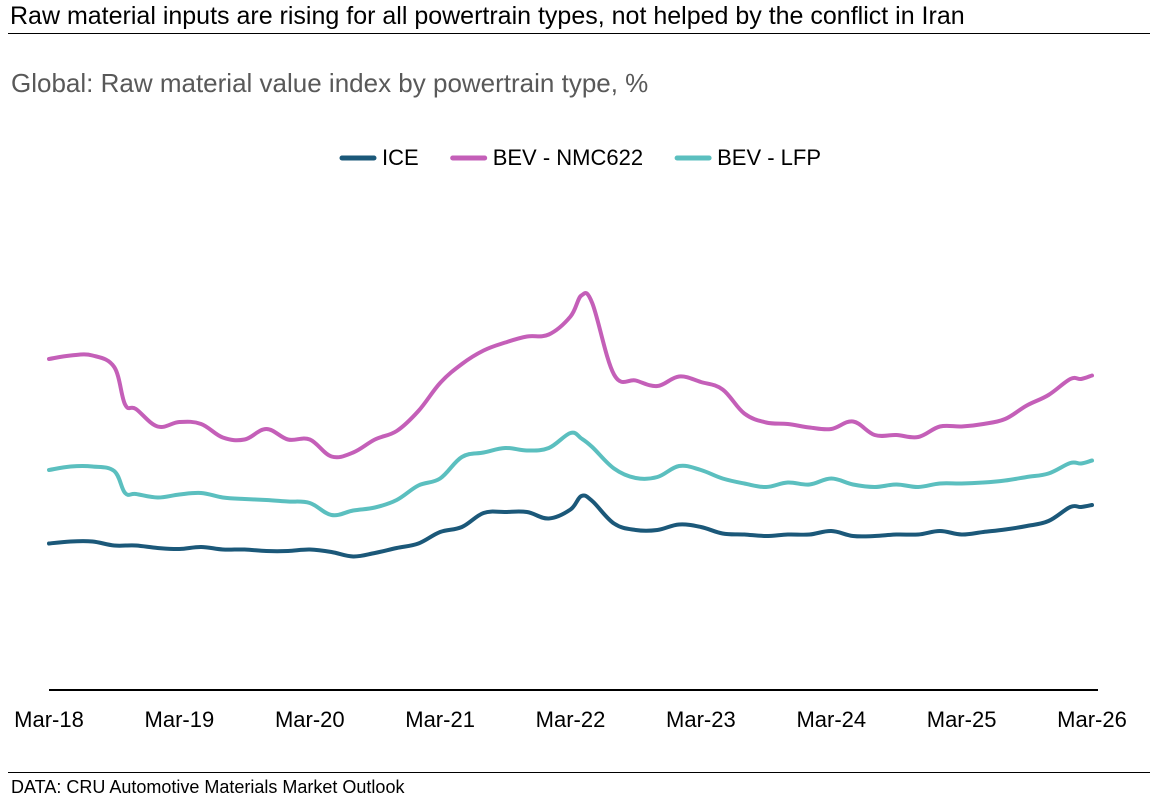 The width and height of the screenshot is (1159, 799). I want to click on x-tick-label: Mar-26, so click(1092, 719).